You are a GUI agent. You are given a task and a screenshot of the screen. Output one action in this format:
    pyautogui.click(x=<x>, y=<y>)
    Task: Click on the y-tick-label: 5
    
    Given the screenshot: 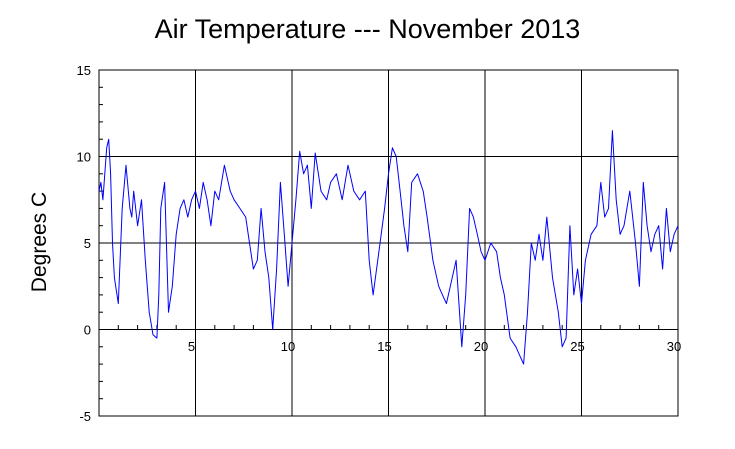 What is the action you would take?
    pyautogui.click(x=87, y=243)
    